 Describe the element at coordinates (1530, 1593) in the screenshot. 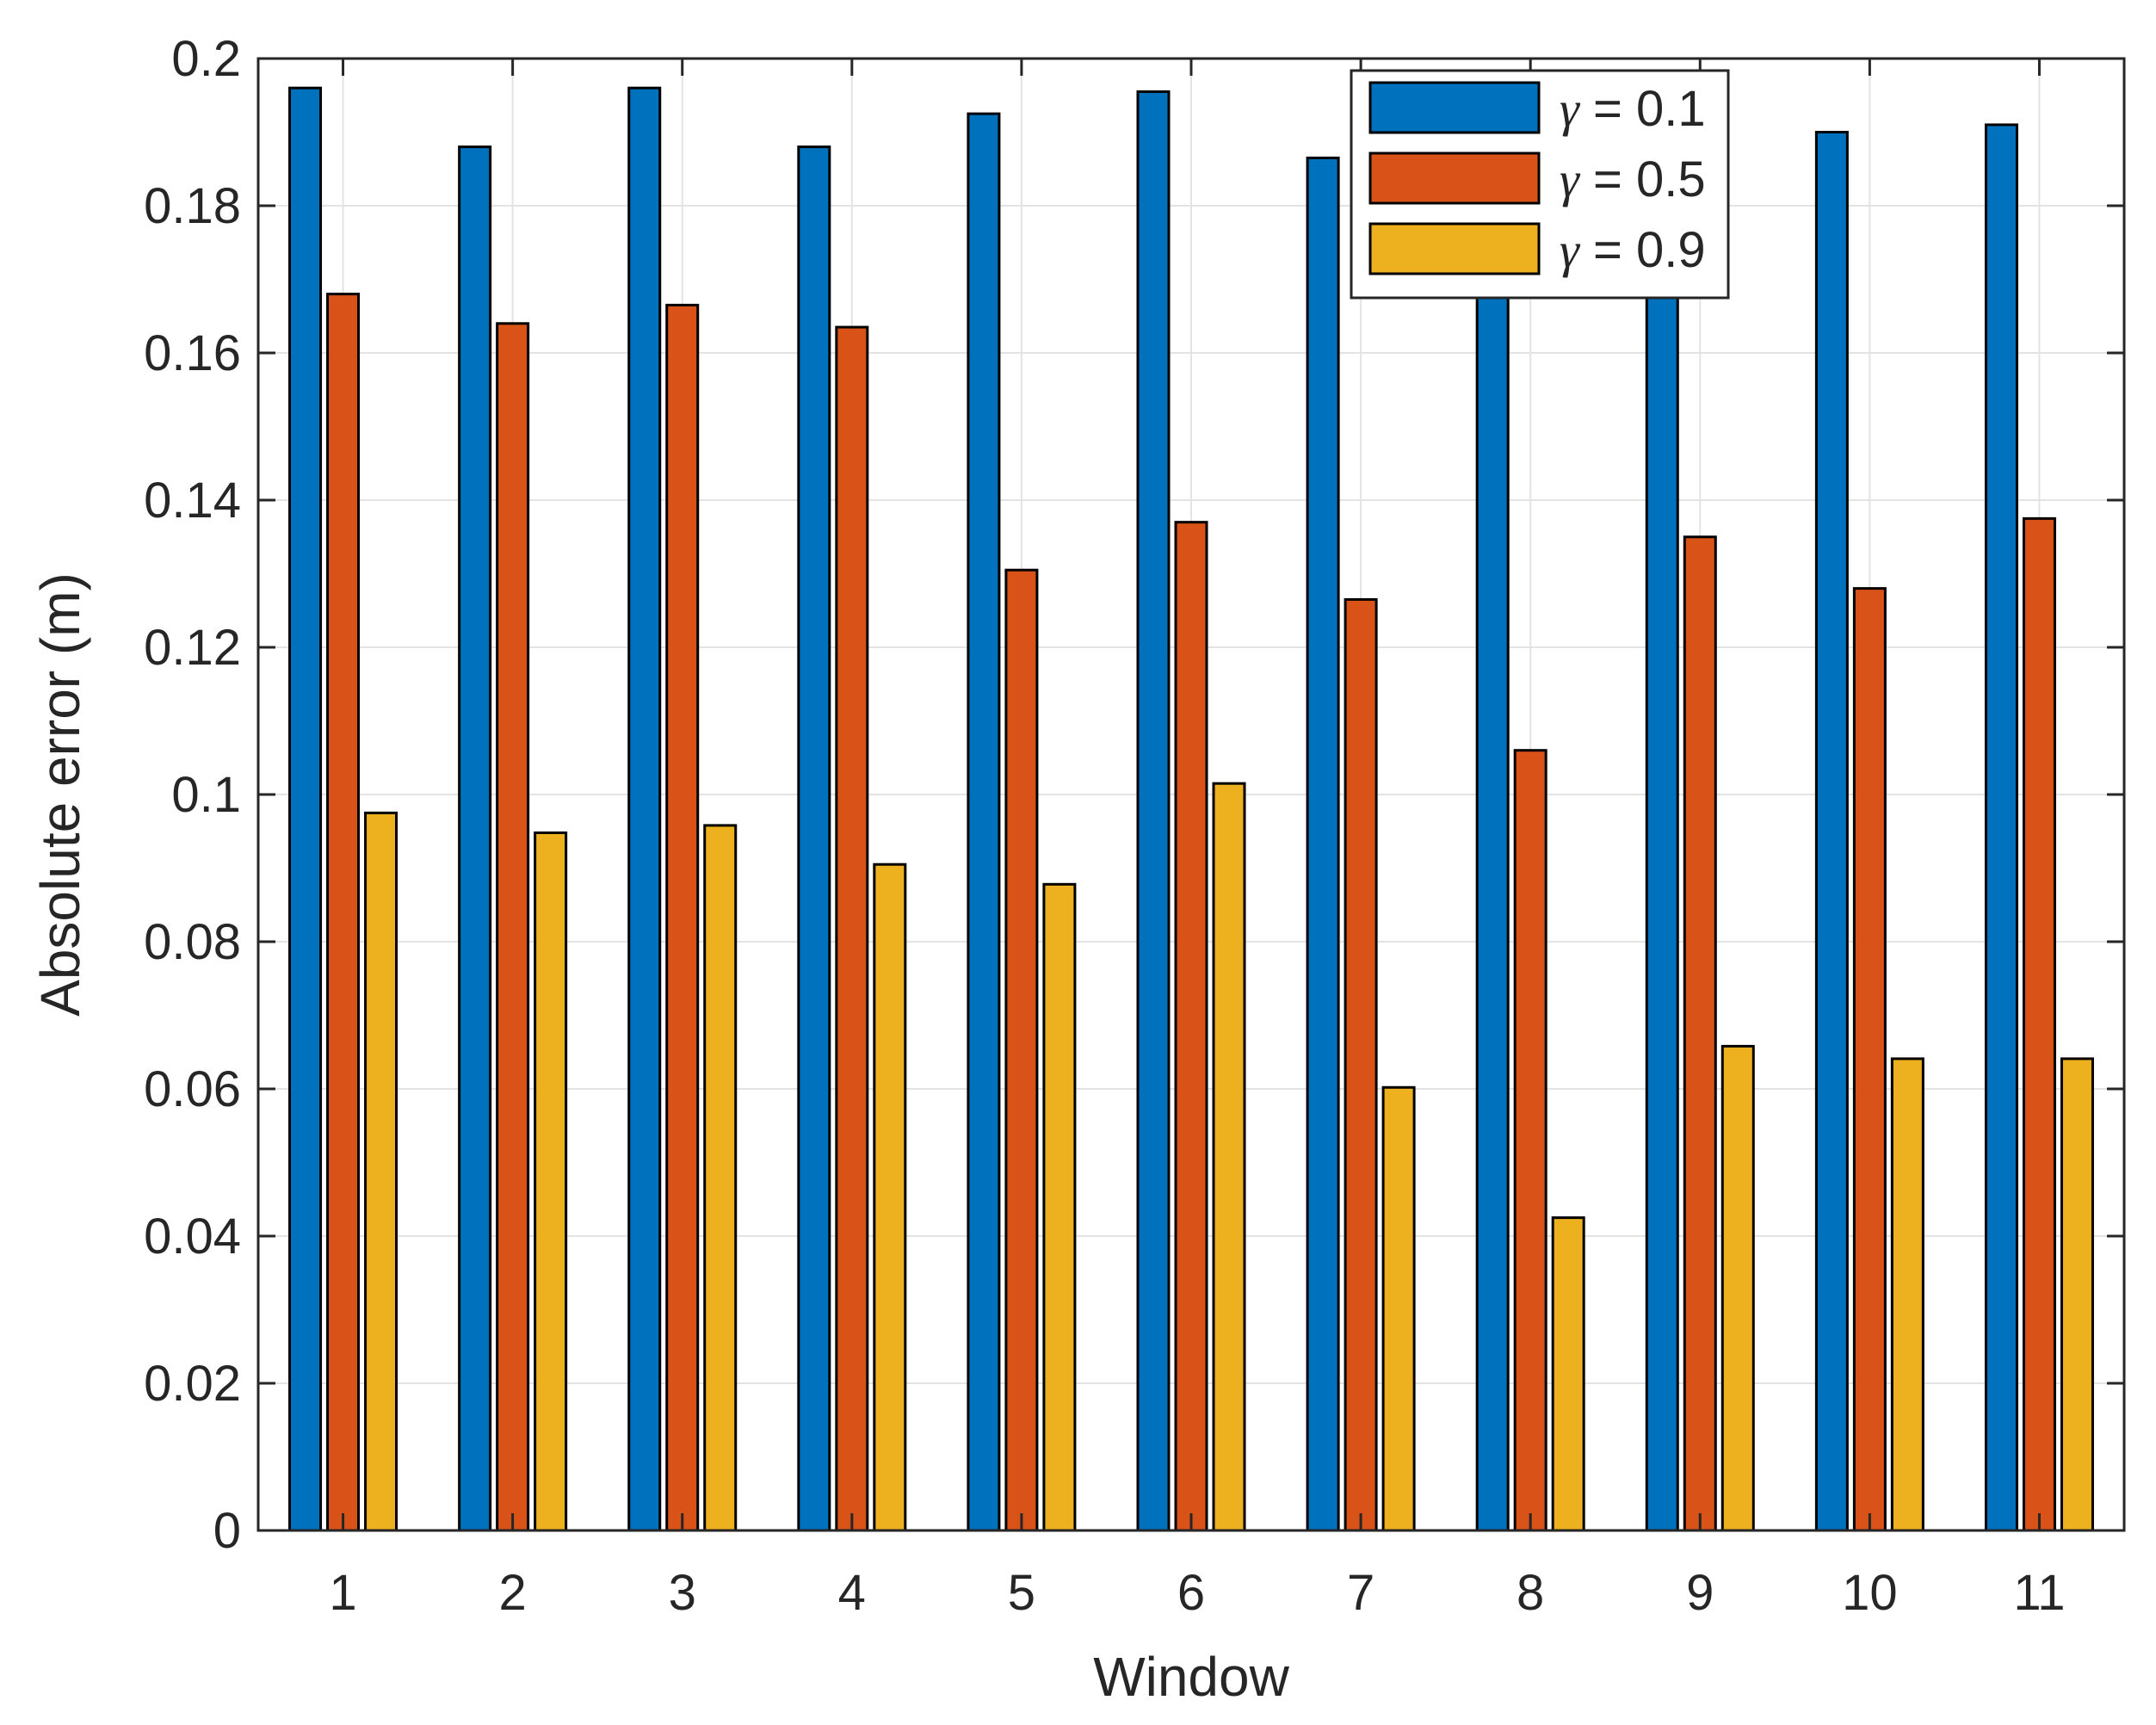

I see `x-tick-label: 8` at that location.